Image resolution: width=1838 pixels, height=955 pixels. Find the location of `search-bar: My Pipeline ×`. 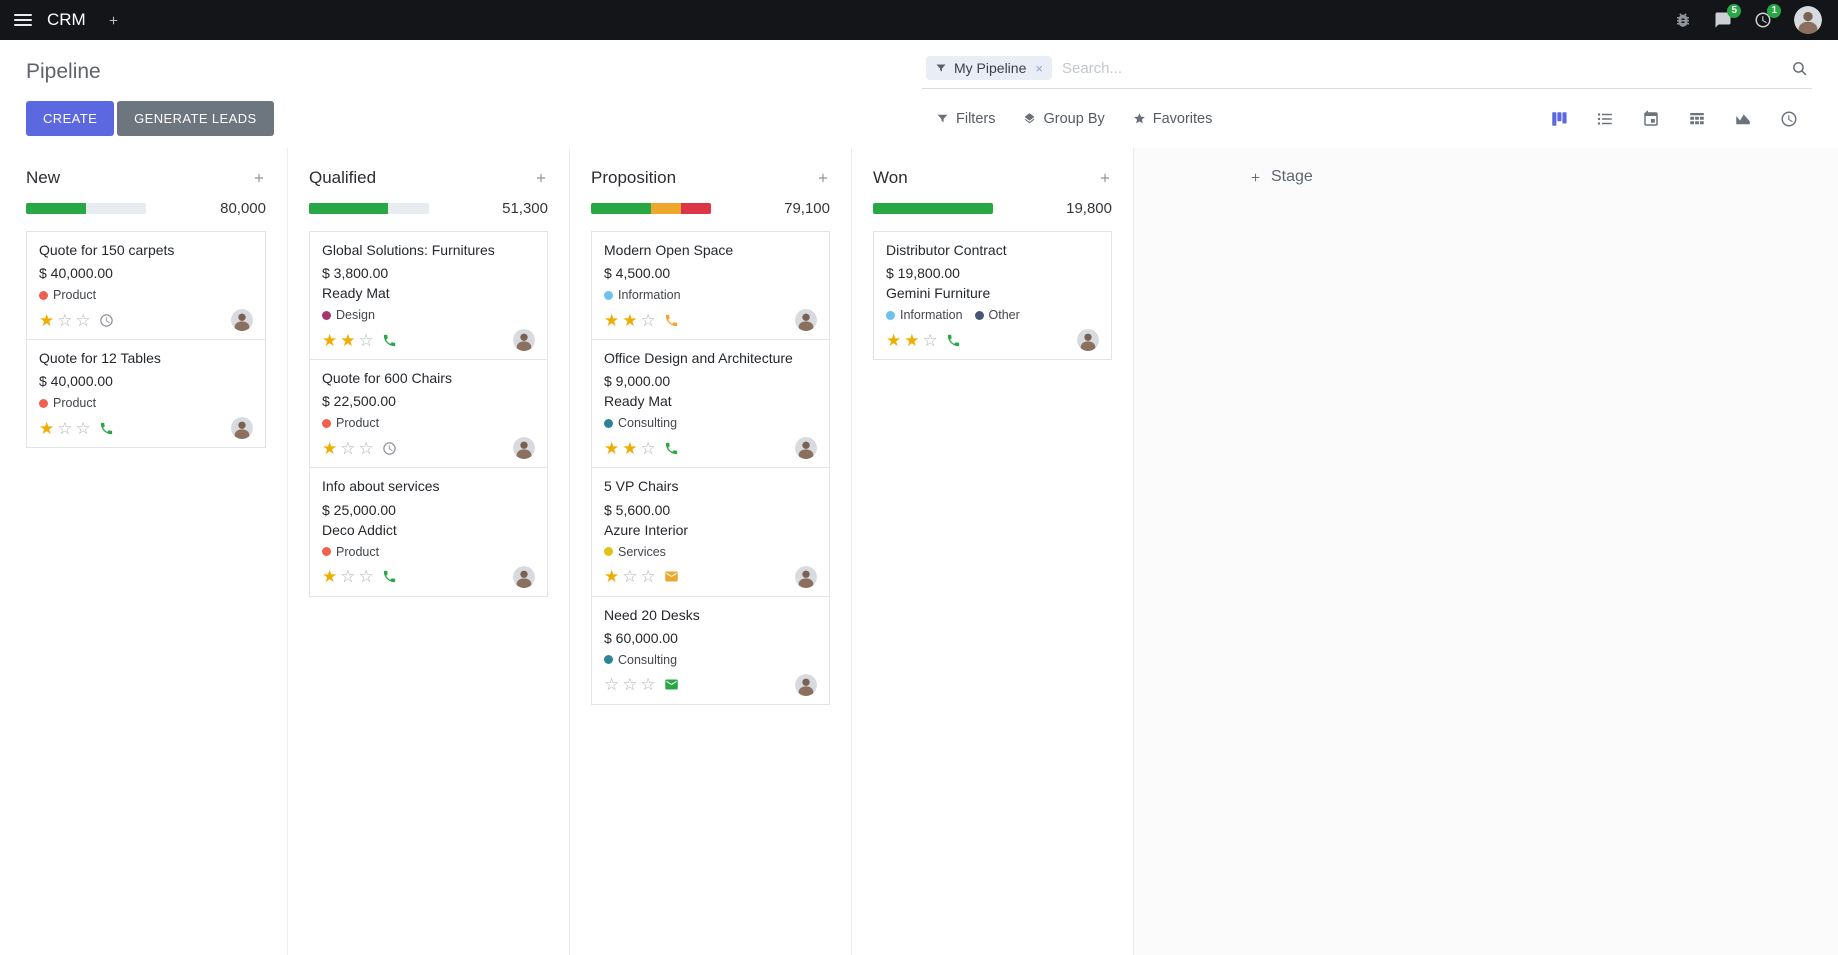

search-bar: My Pipeline × is located at coordinates (1367, 71).